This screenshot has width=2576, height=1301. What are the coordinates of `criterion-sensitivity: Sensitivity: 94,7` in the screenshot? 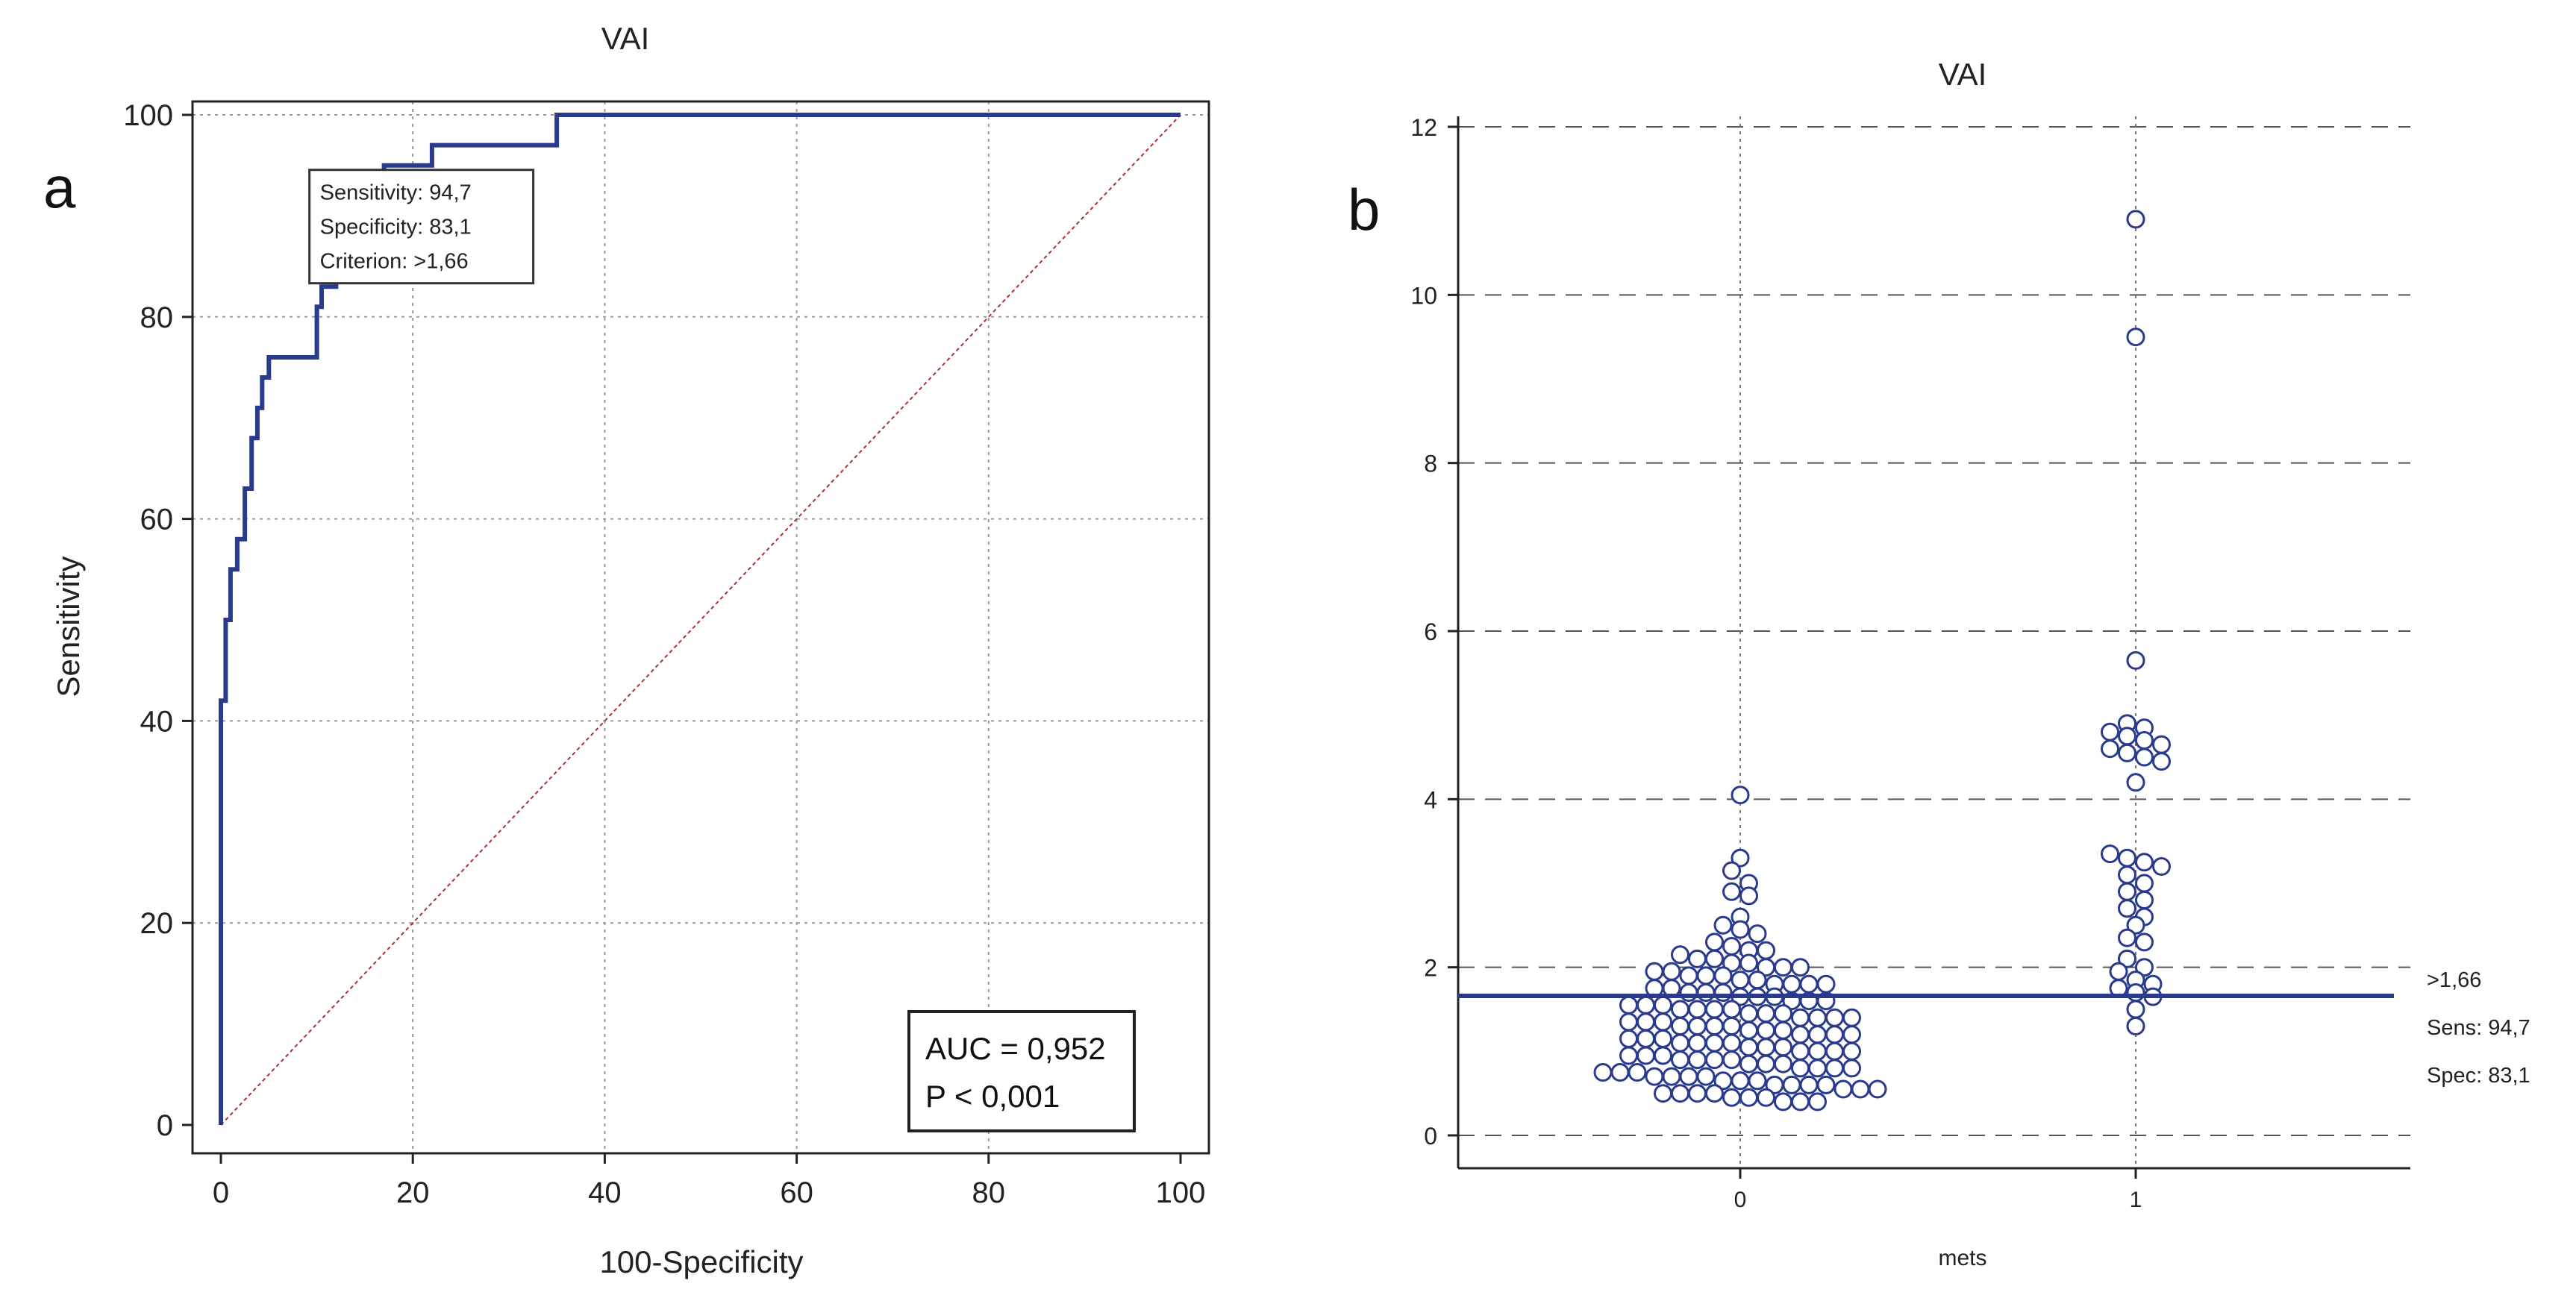 It's located at (396, 193).